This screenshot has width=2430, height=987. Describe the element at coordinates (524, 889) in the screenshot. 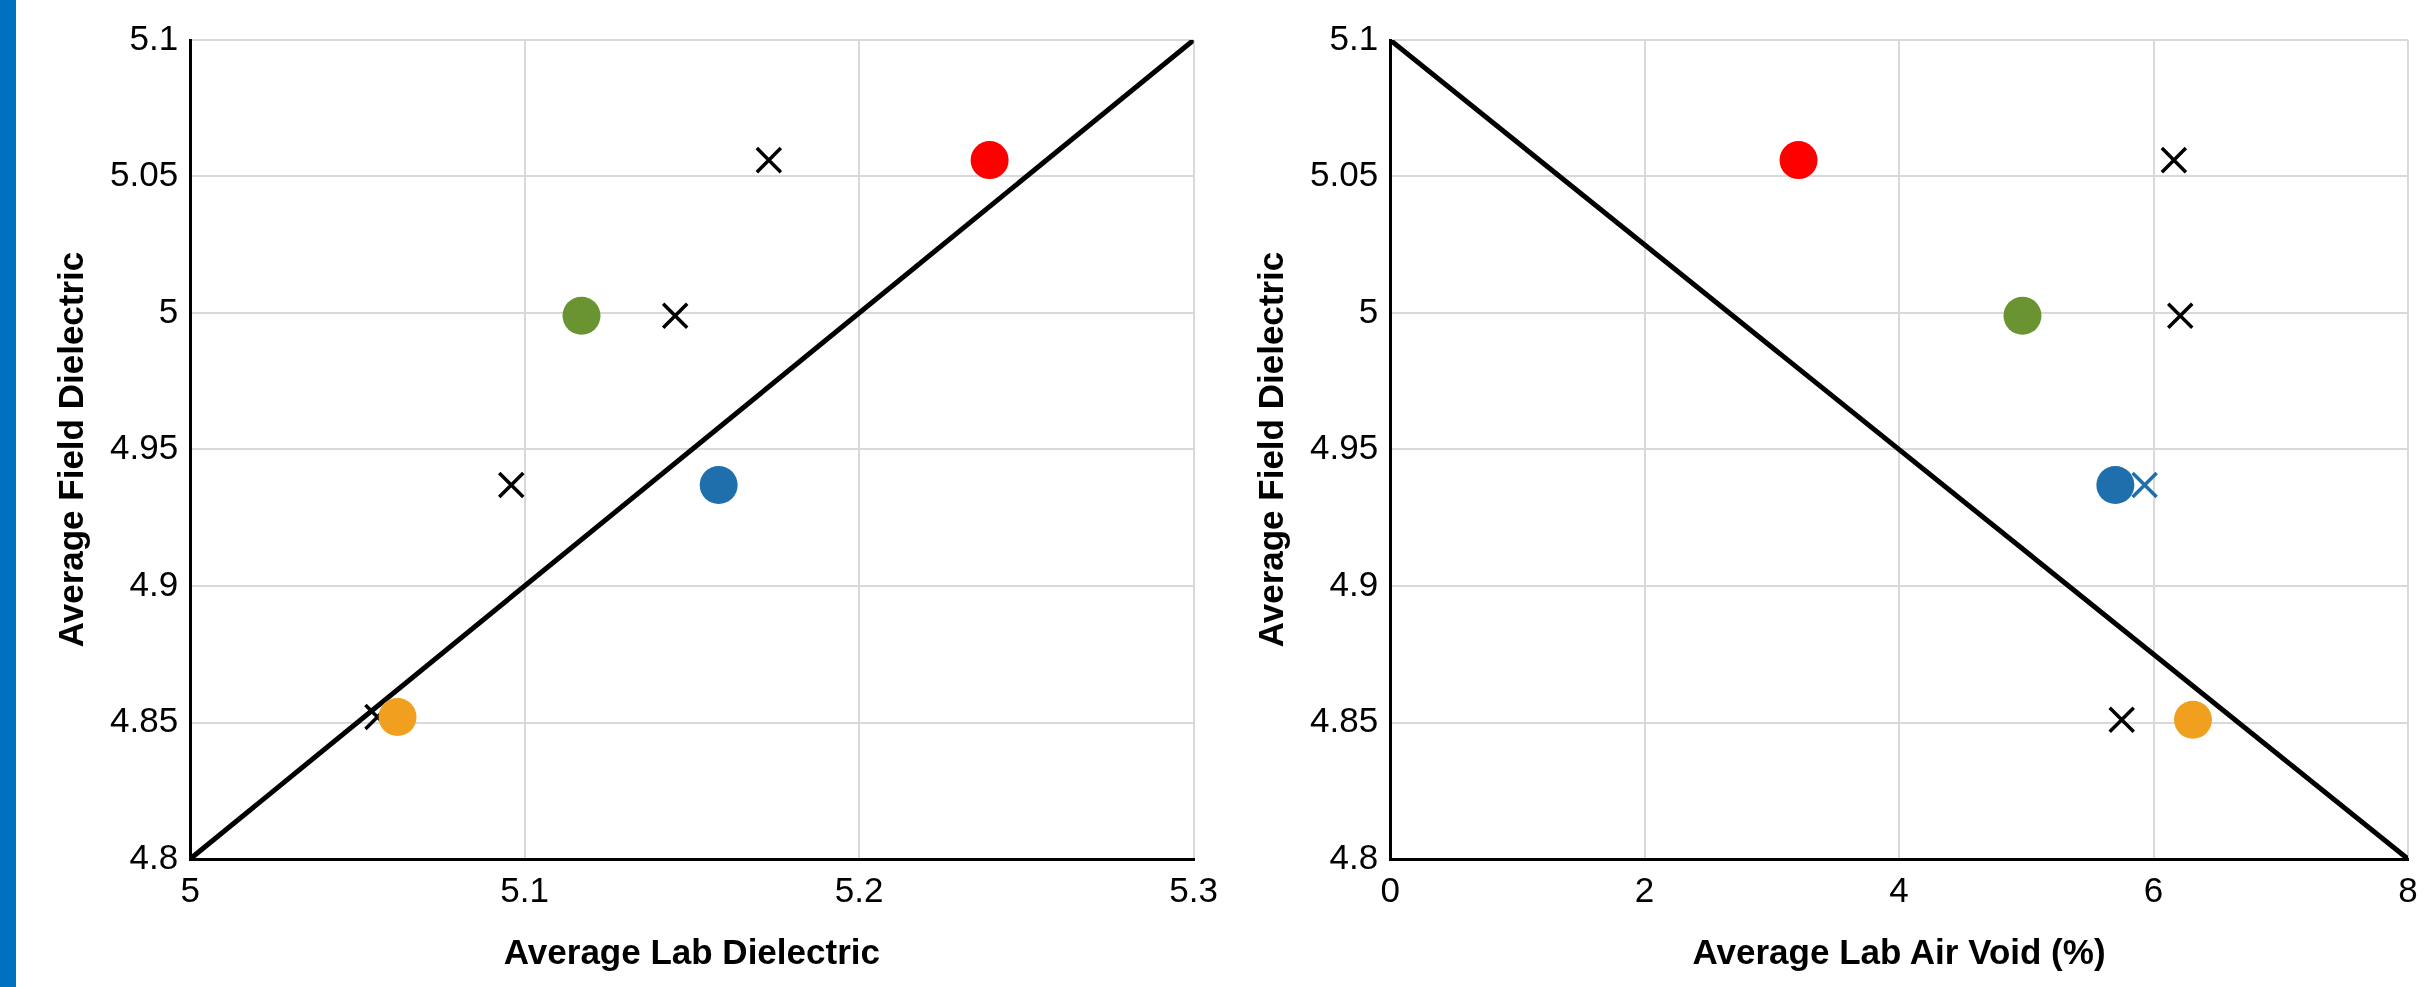

I see `x-tick-label: 5.1` at that location.